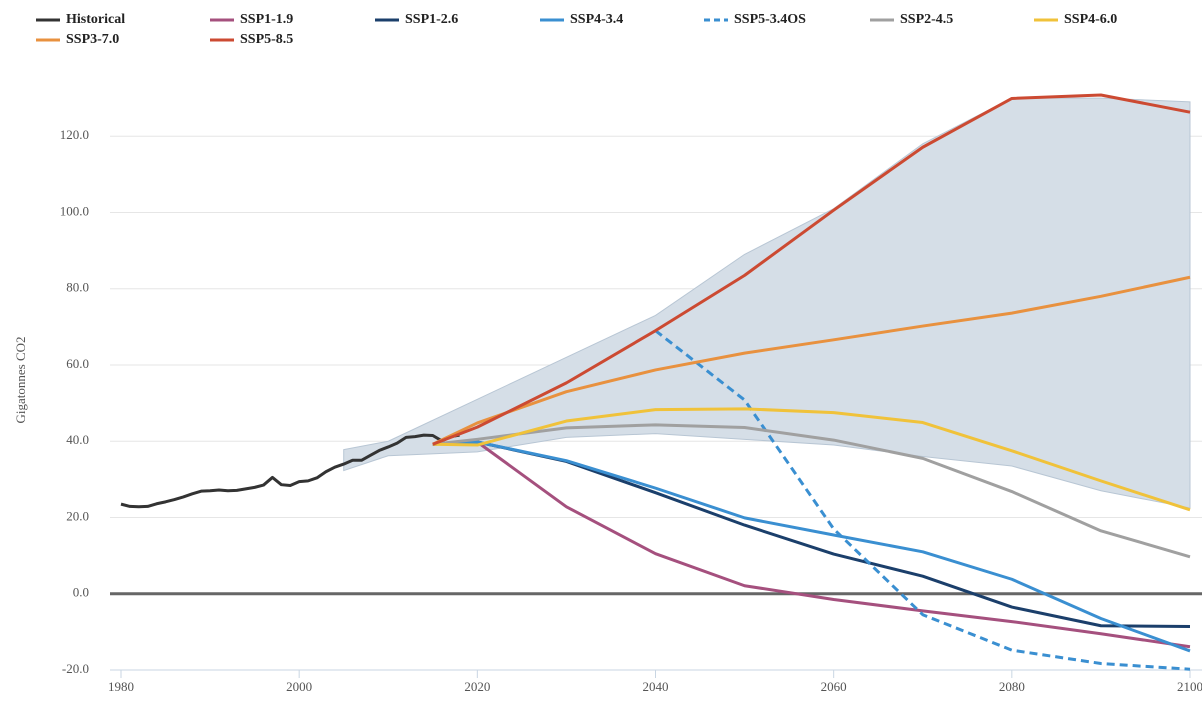 The image size is (1202, 702). I want to click on x-tick-label: 2100, so click(1189, 686).